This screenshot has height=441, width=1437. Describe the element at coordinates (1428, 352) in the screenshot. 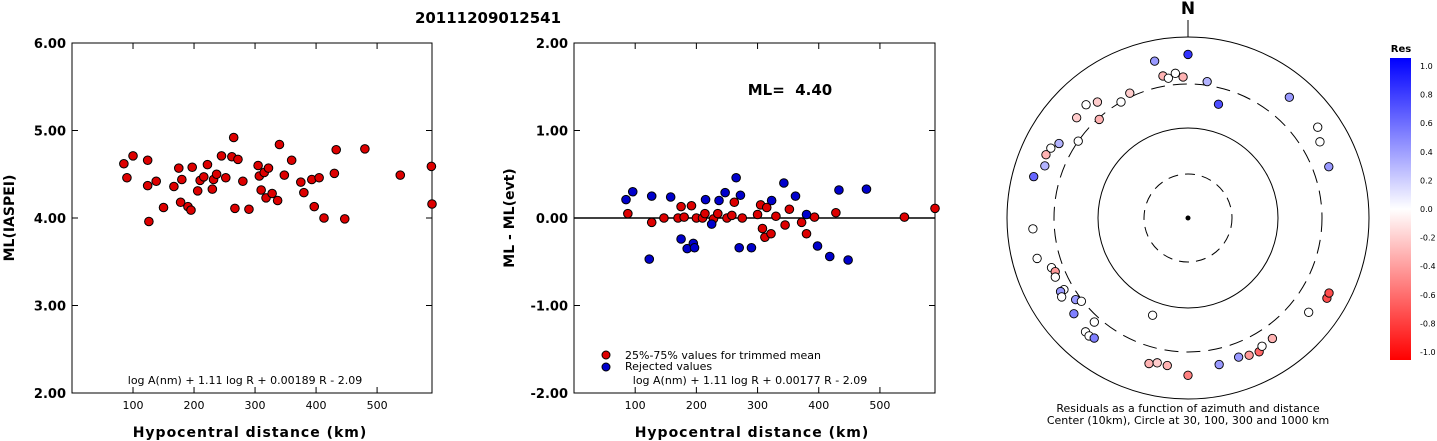

I see `colorbar-tick-label: -1.0` at that location.